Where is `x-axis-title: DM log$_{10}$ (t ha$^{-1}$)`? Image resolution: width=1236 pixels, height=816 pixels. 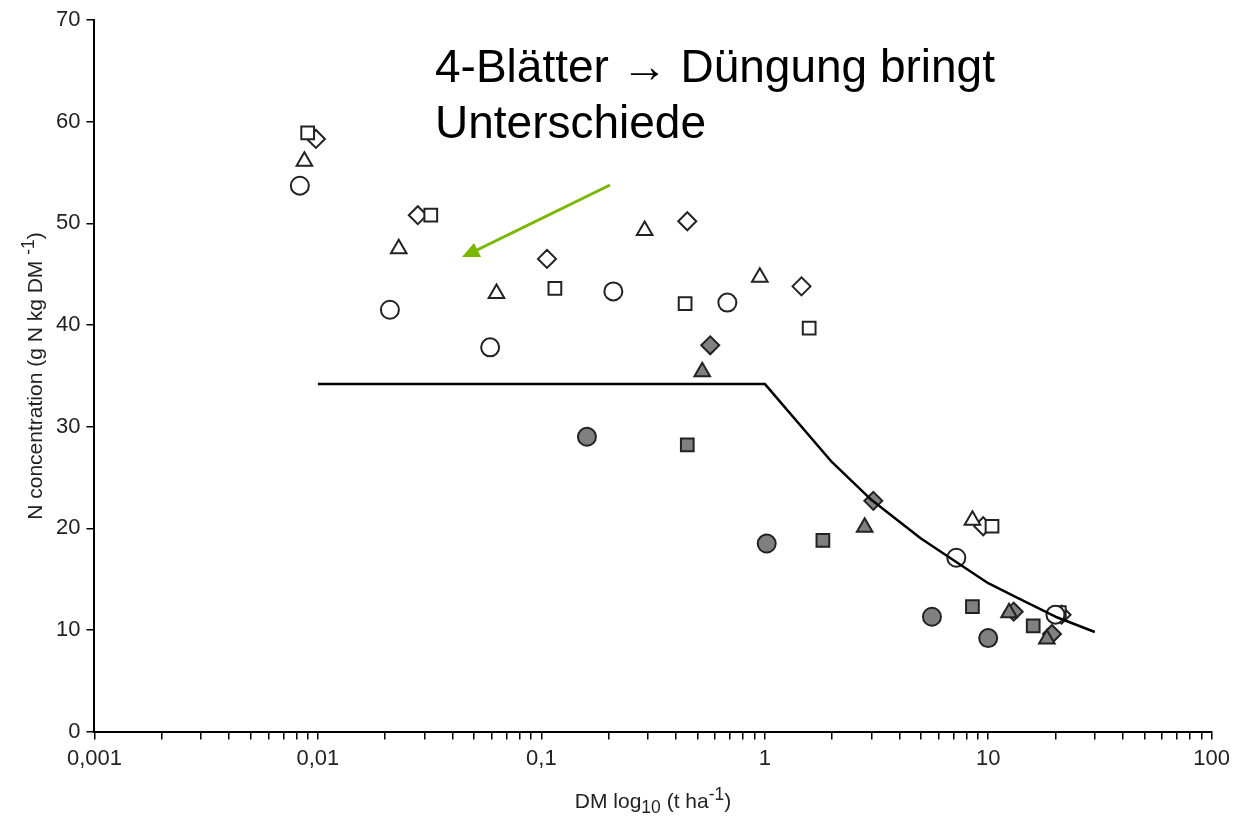 x-axis-title: DM log$_{10}$ (t ha$^{-1}$) is located at coordinates (653, 800).